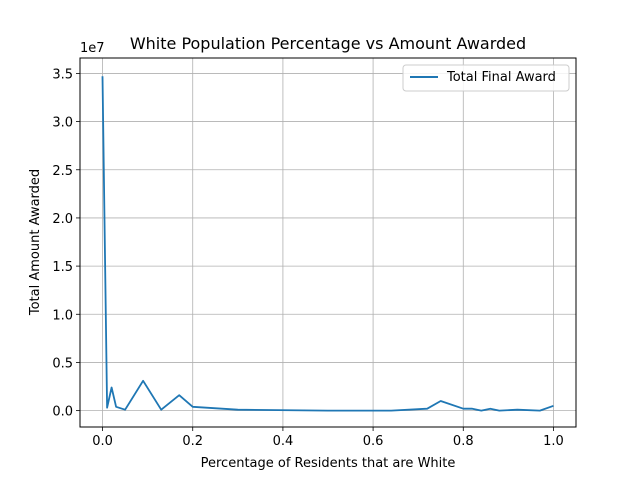  Describe the element at coordinates (92, 48) in the screenshot. I see `y-offset-label: 1e7` at that location.